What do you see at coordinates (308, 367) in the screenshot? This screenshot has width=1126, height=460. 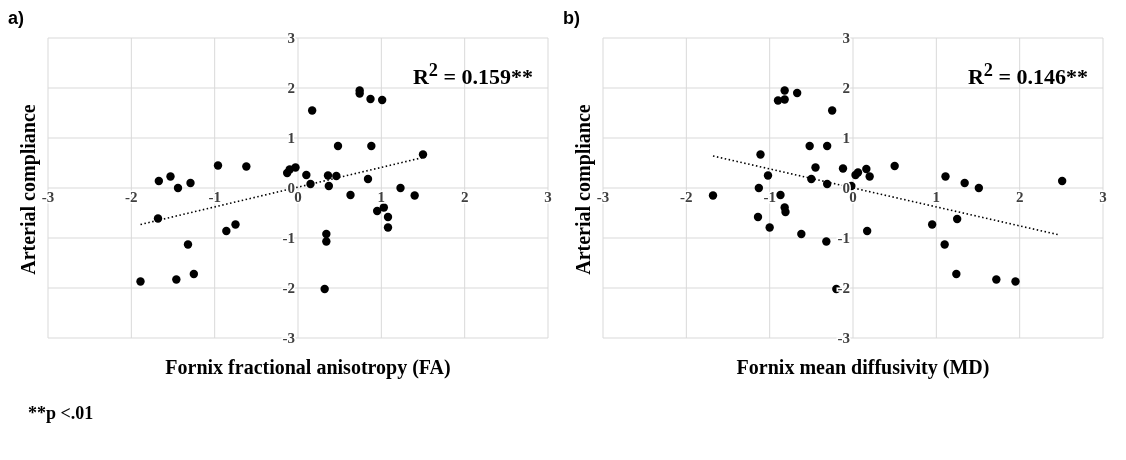 I see `x-axis-title: Fornix fractional anisotropy (FA)` at bounding box center [308, 367].